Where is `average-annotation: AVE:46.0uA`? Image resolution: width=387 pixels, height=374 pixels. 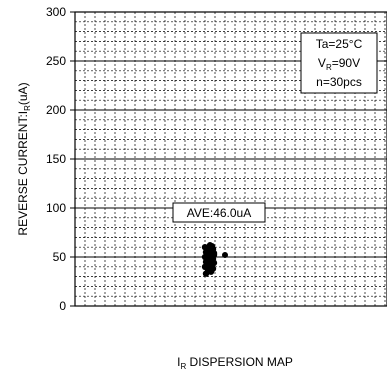 average-annotation: AVE:46.0uA is located at coordinates (219, 212).